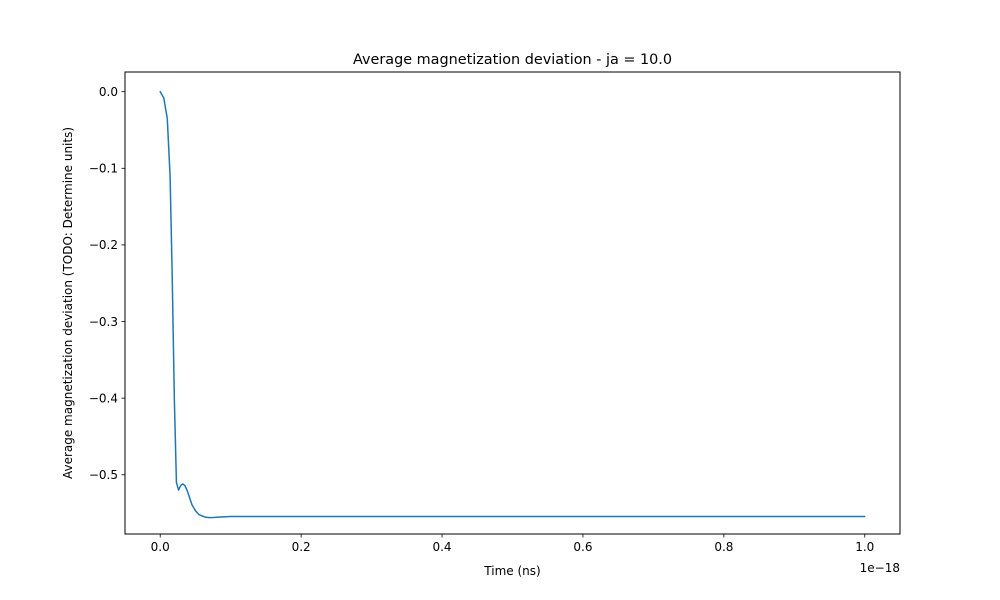 This screenshot has width=1000, height=600. Describe the element at coordinates (864, 547) in the screenshot. I see `x-tick-label: 1.0` at that location.